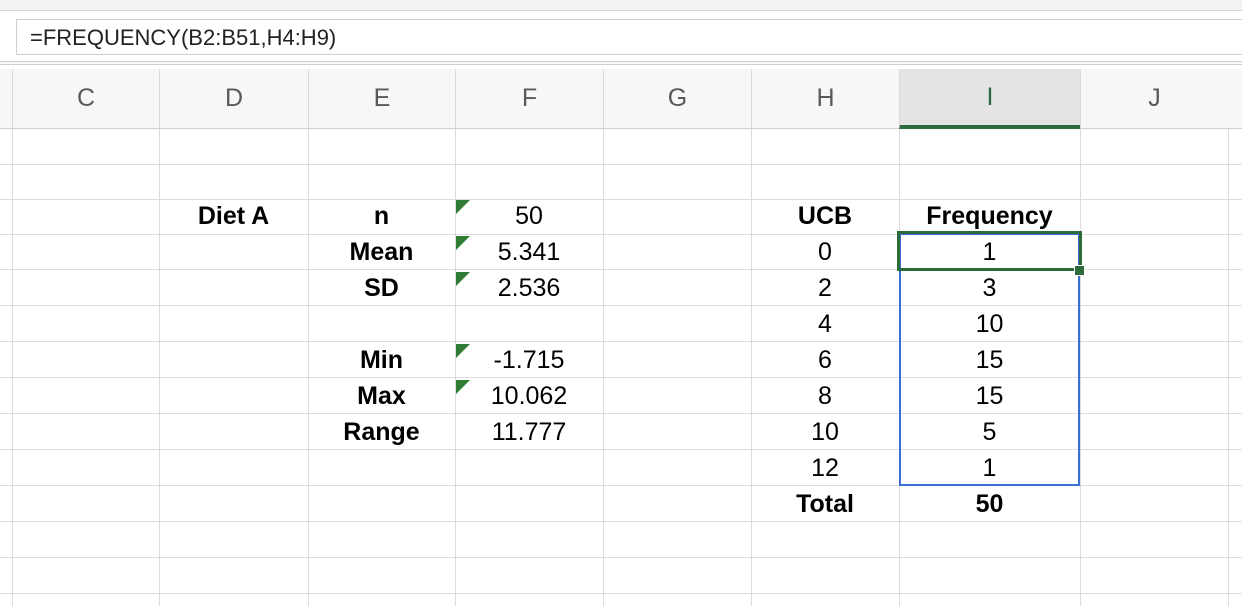 The height and width of the screenshot is (606, 1242). What do you see at coordinates (825, 468) in the screenshot?
I see `ucb-cell: 12` at bounding box center [825, 468].